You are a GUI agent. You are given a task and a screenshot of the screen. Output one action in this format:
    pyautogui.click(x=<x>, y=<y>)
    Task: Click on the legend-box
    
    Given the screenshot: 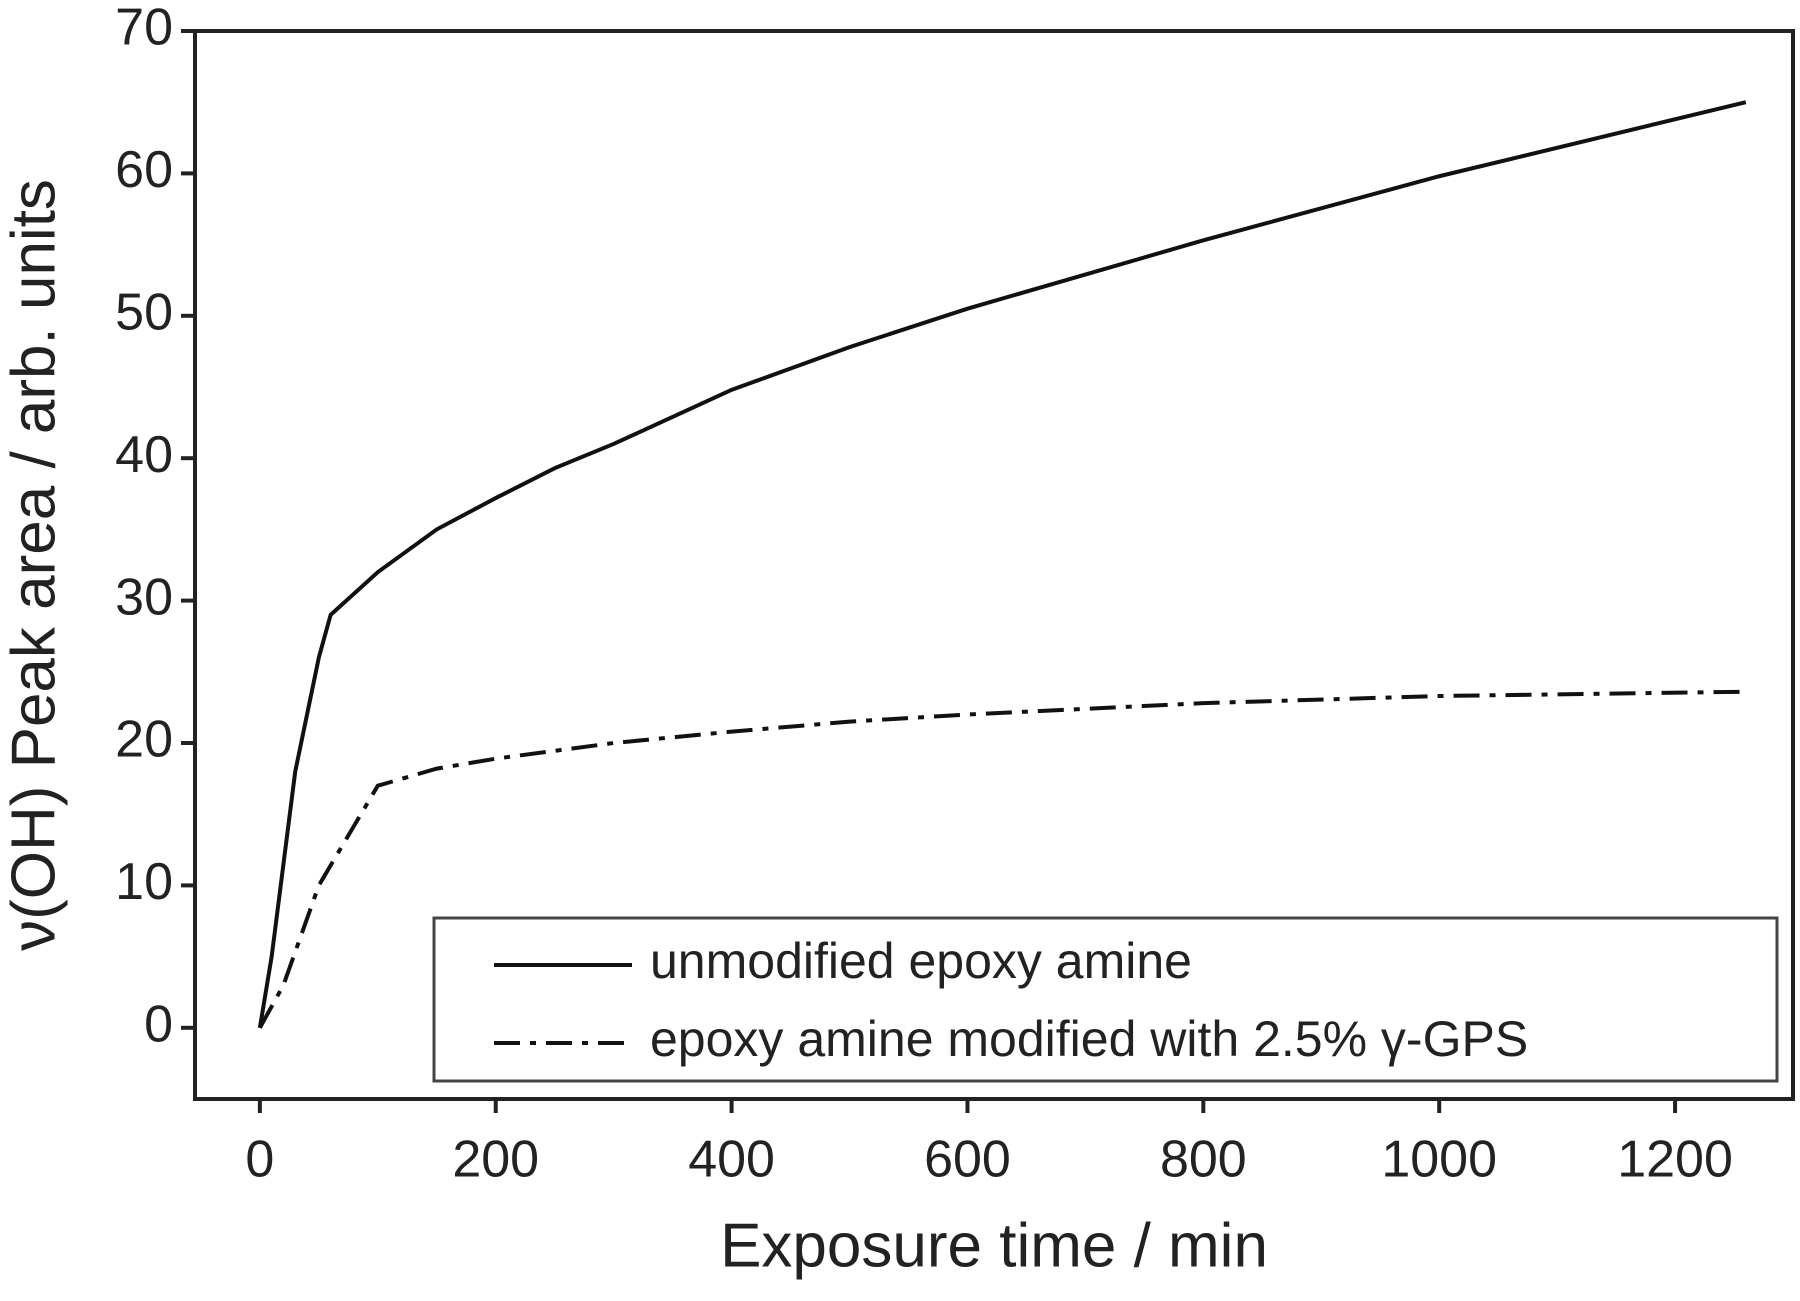 What is the action you would take?
    pyautogui.click(x=1105, y=999)
    